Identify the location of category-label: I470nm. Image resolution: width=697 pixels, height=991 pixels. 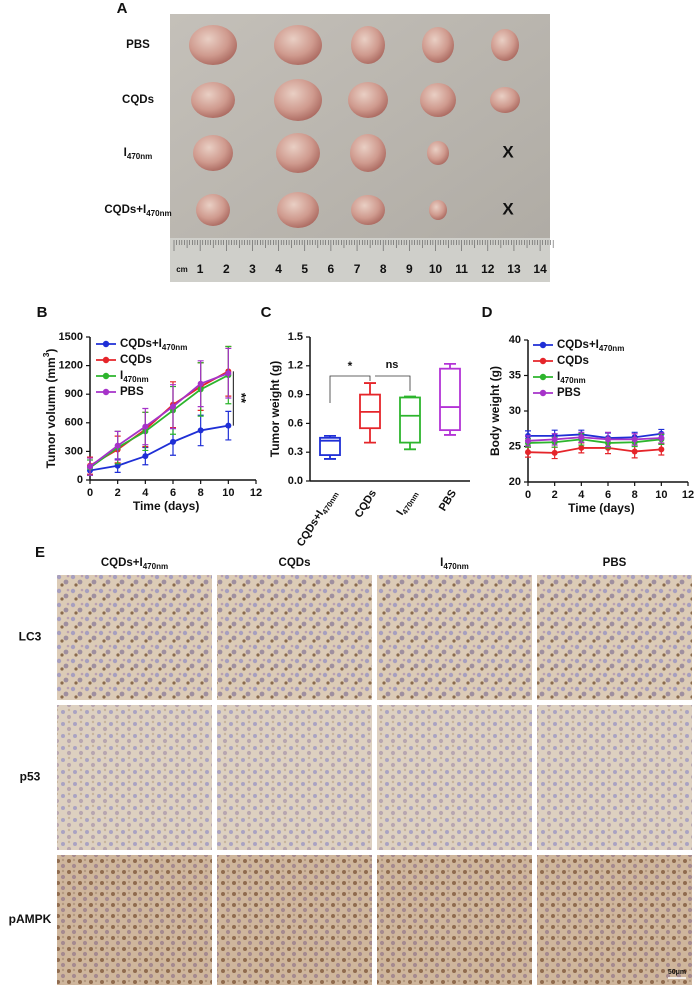
(407, 503).